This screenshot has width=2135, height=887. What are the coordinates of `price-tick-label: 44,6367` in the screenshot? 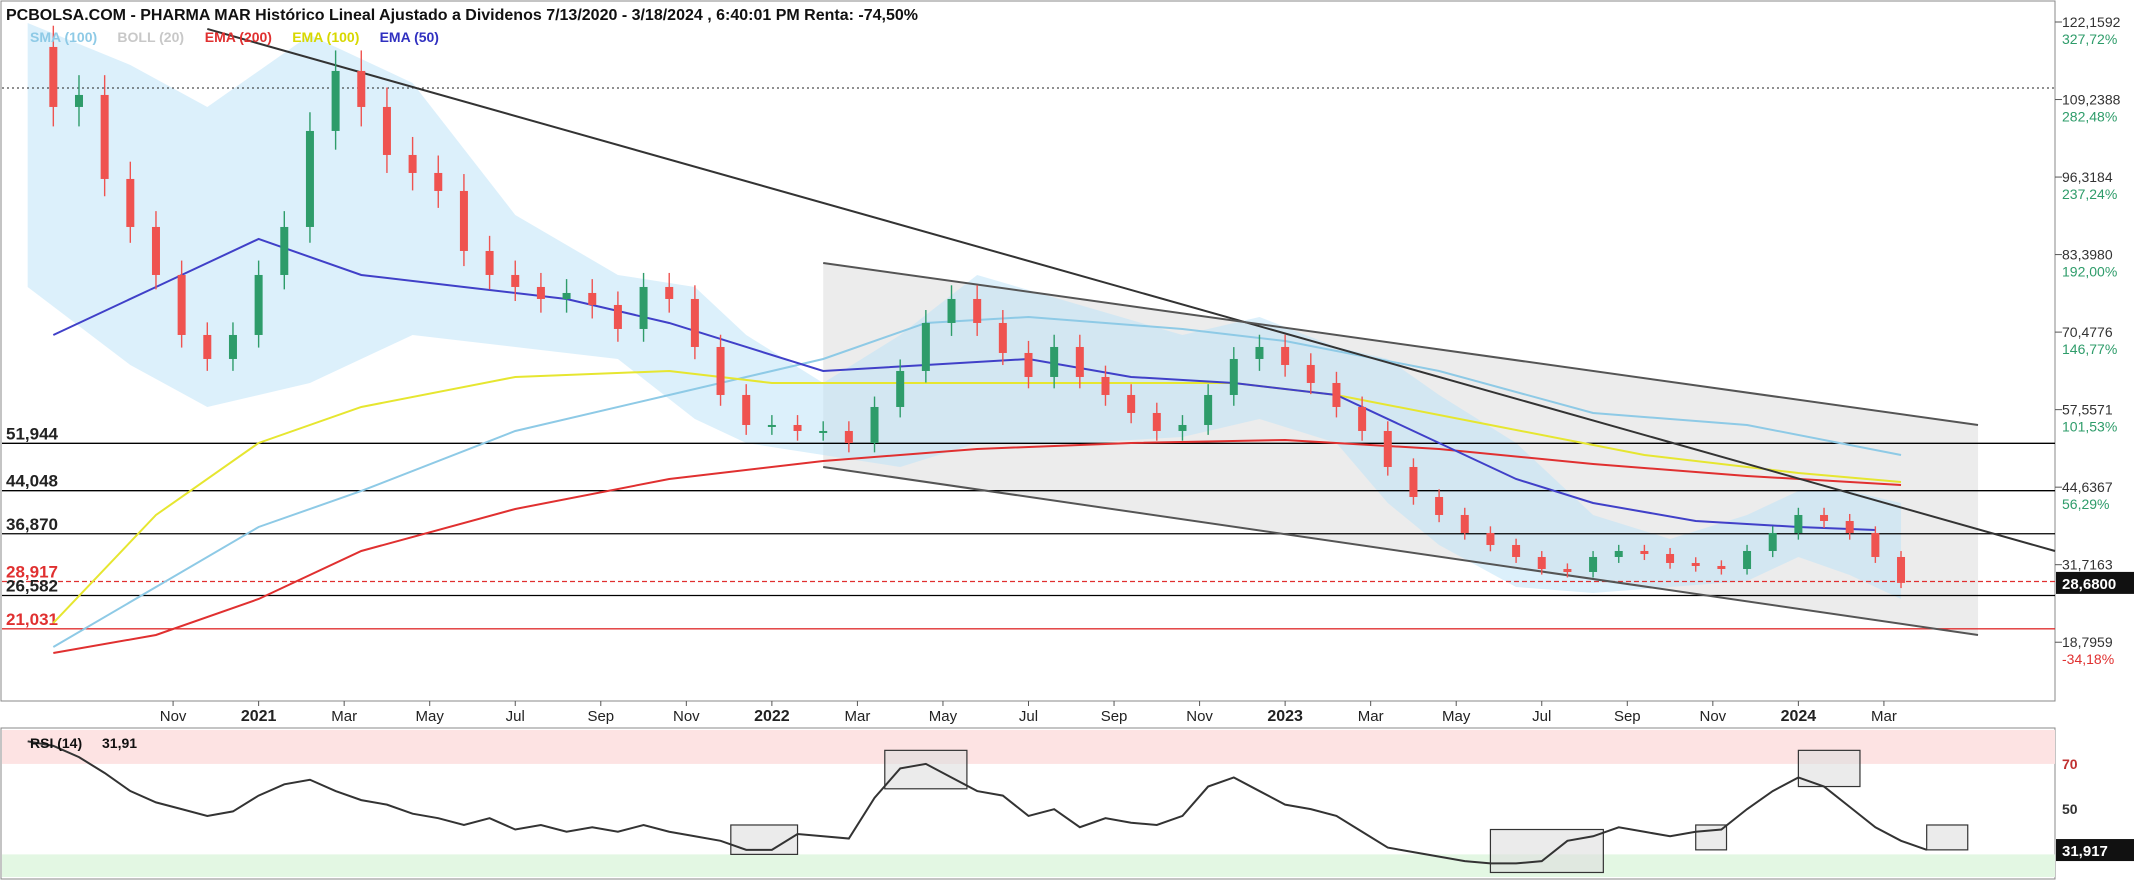 It's located at (2087, 487).